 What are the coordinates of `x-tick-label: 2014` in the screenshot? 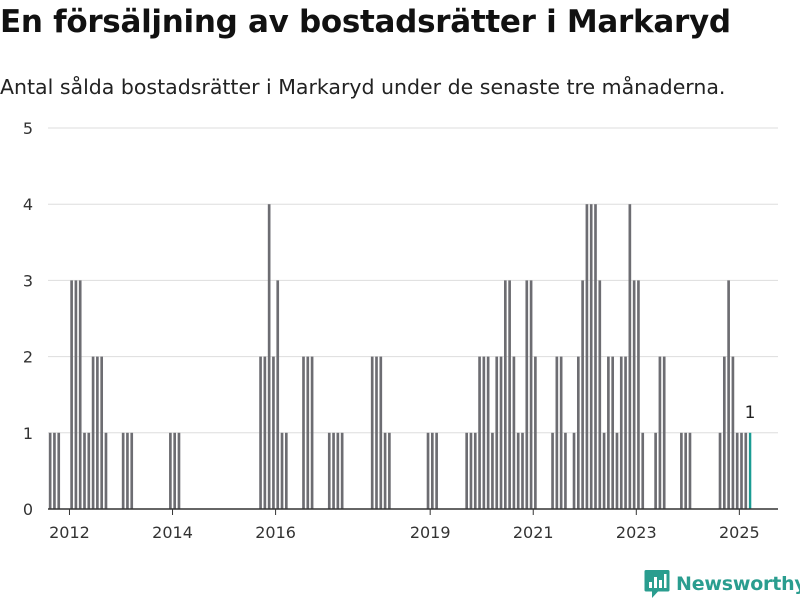 It's located at (172, 532).